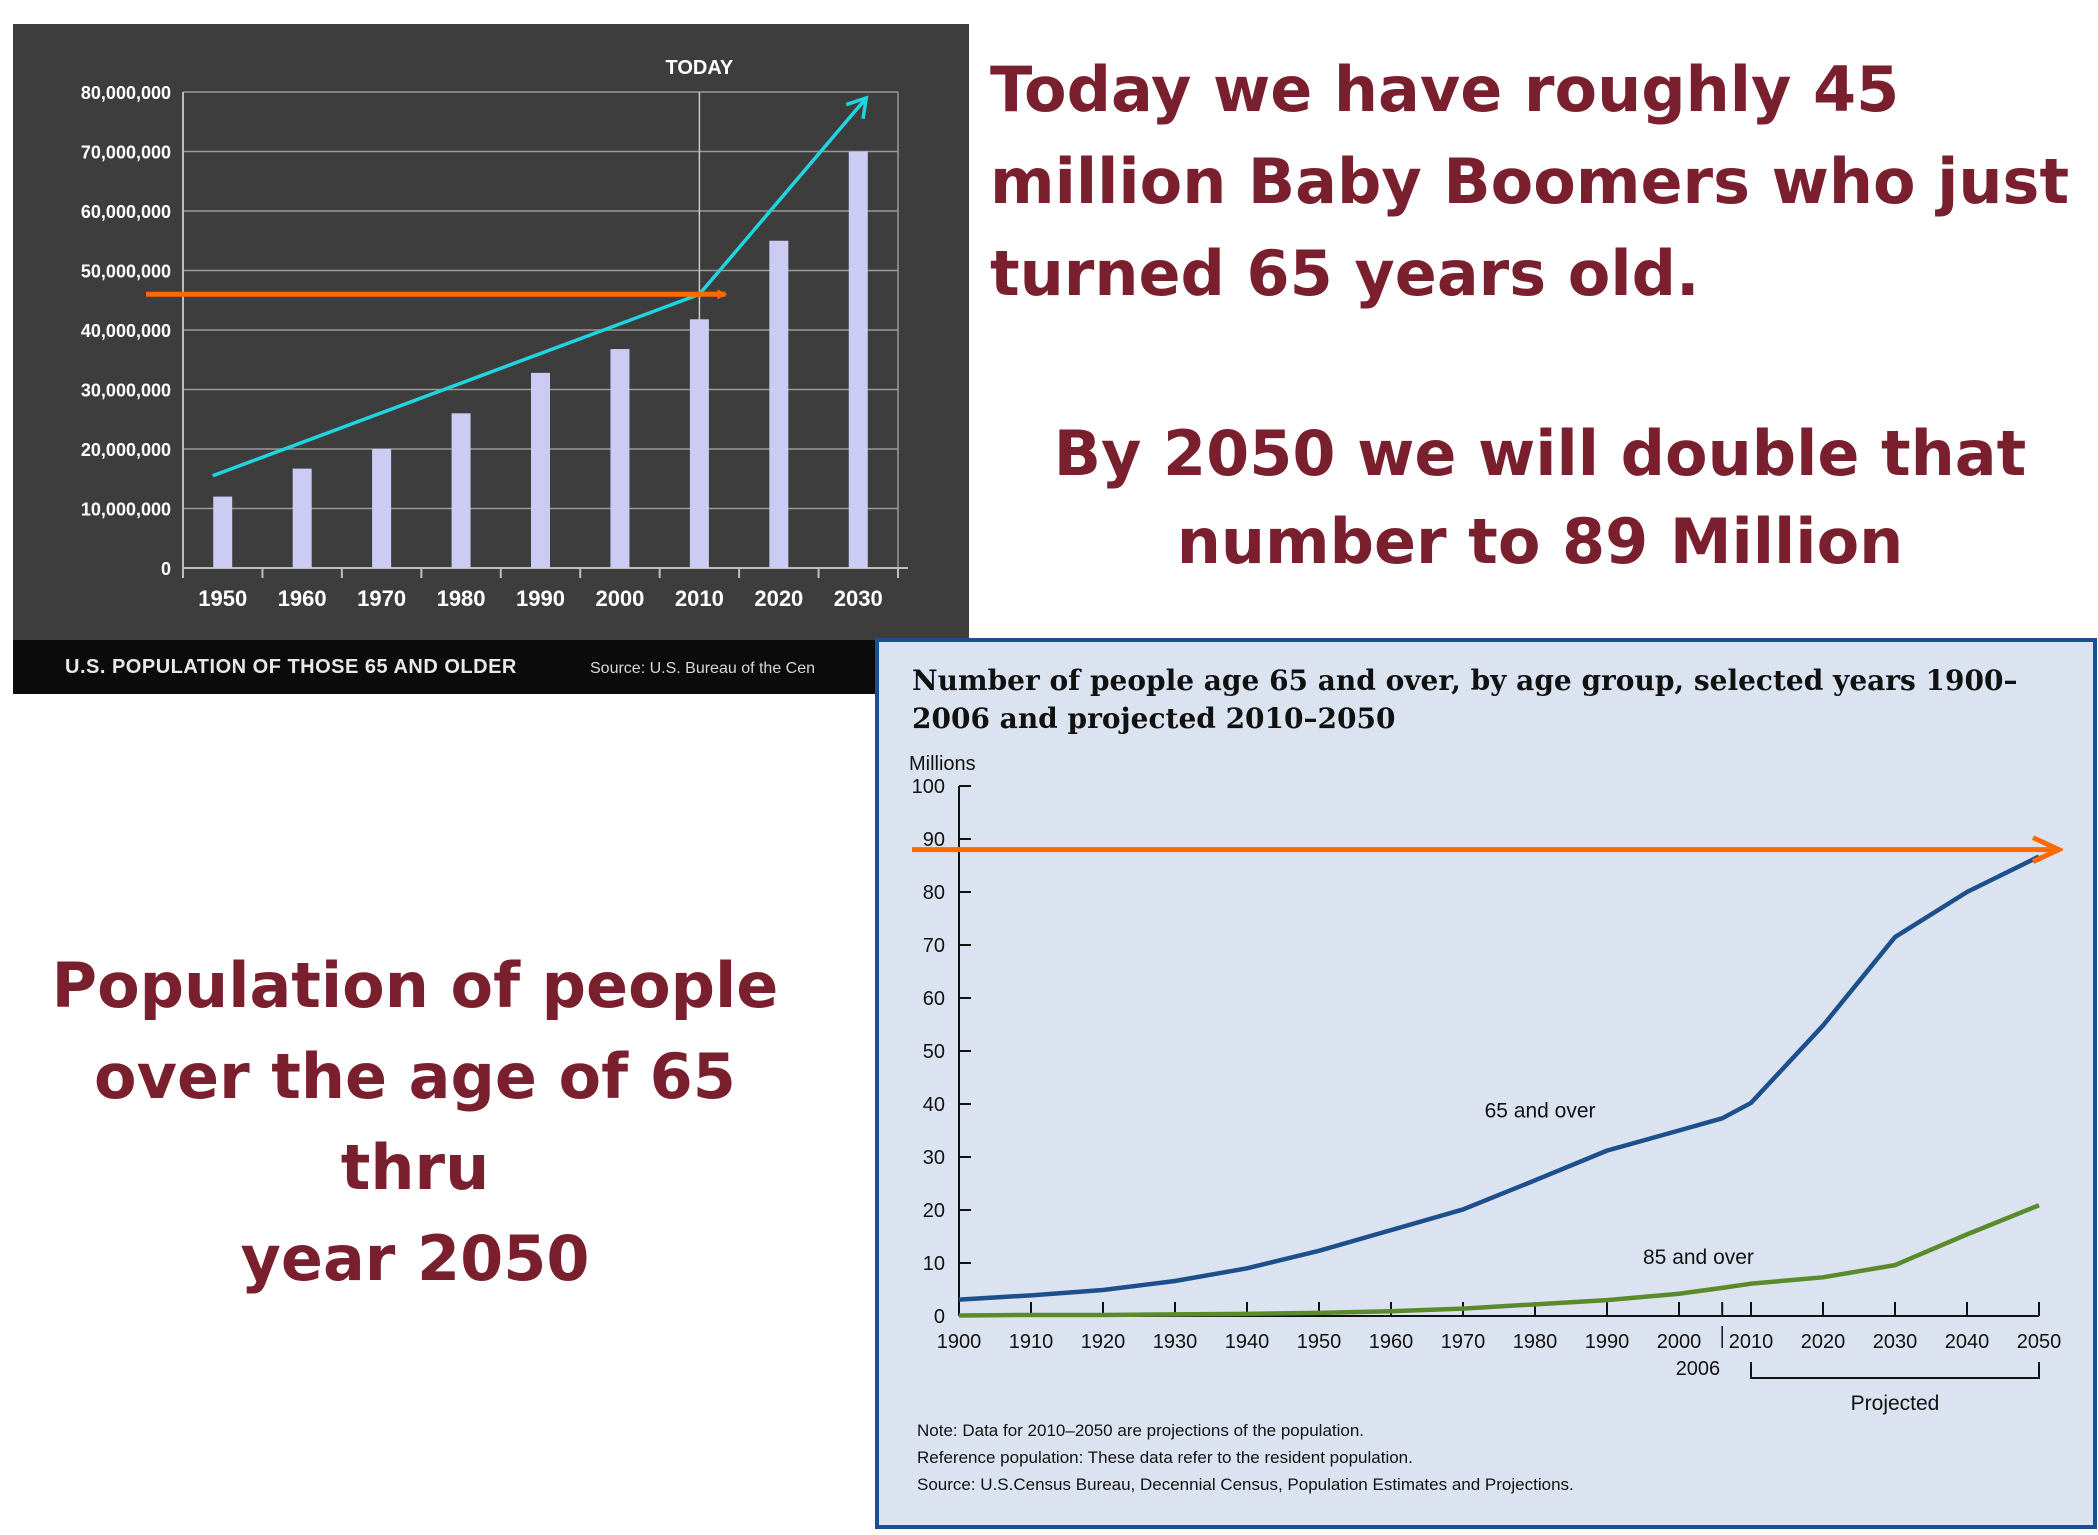  Describe the element at coordinates (928, 787) in the screenshot. I see `line-chart-ytick-label: 100` at that location.